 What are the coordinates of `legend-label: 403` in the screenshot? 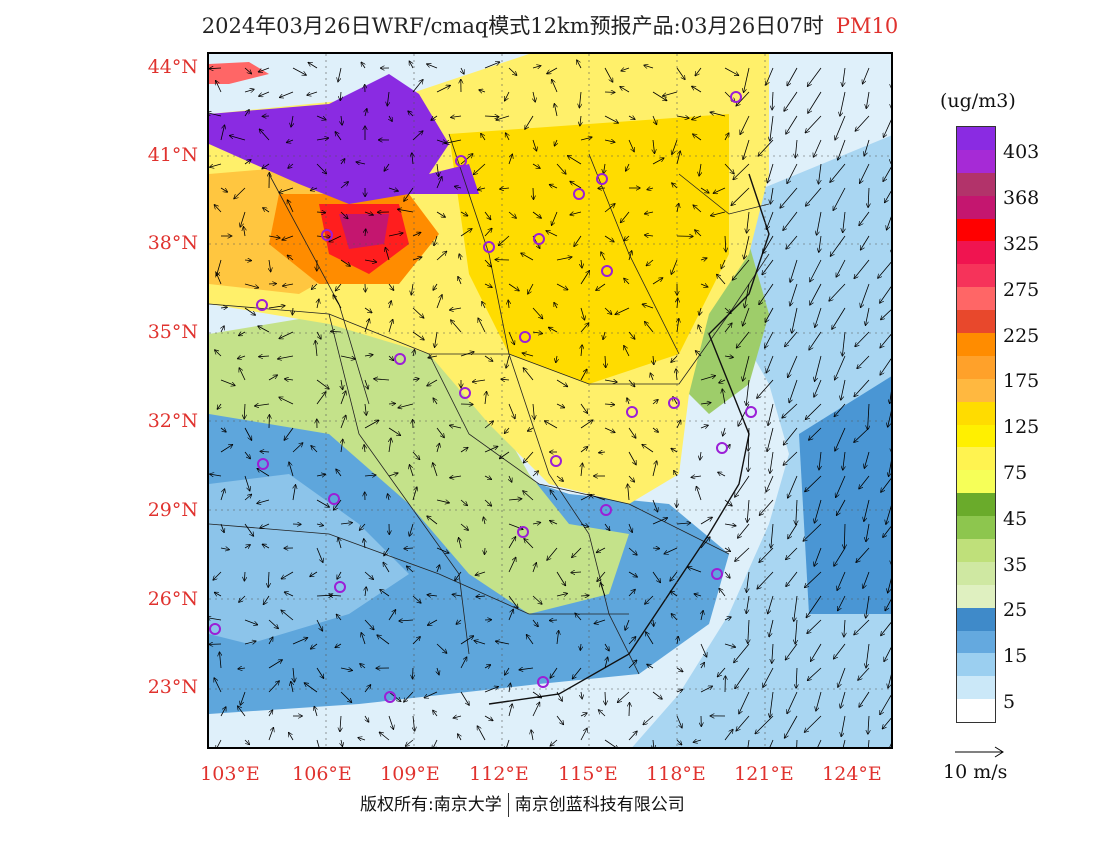 It's located at (1021, 152).